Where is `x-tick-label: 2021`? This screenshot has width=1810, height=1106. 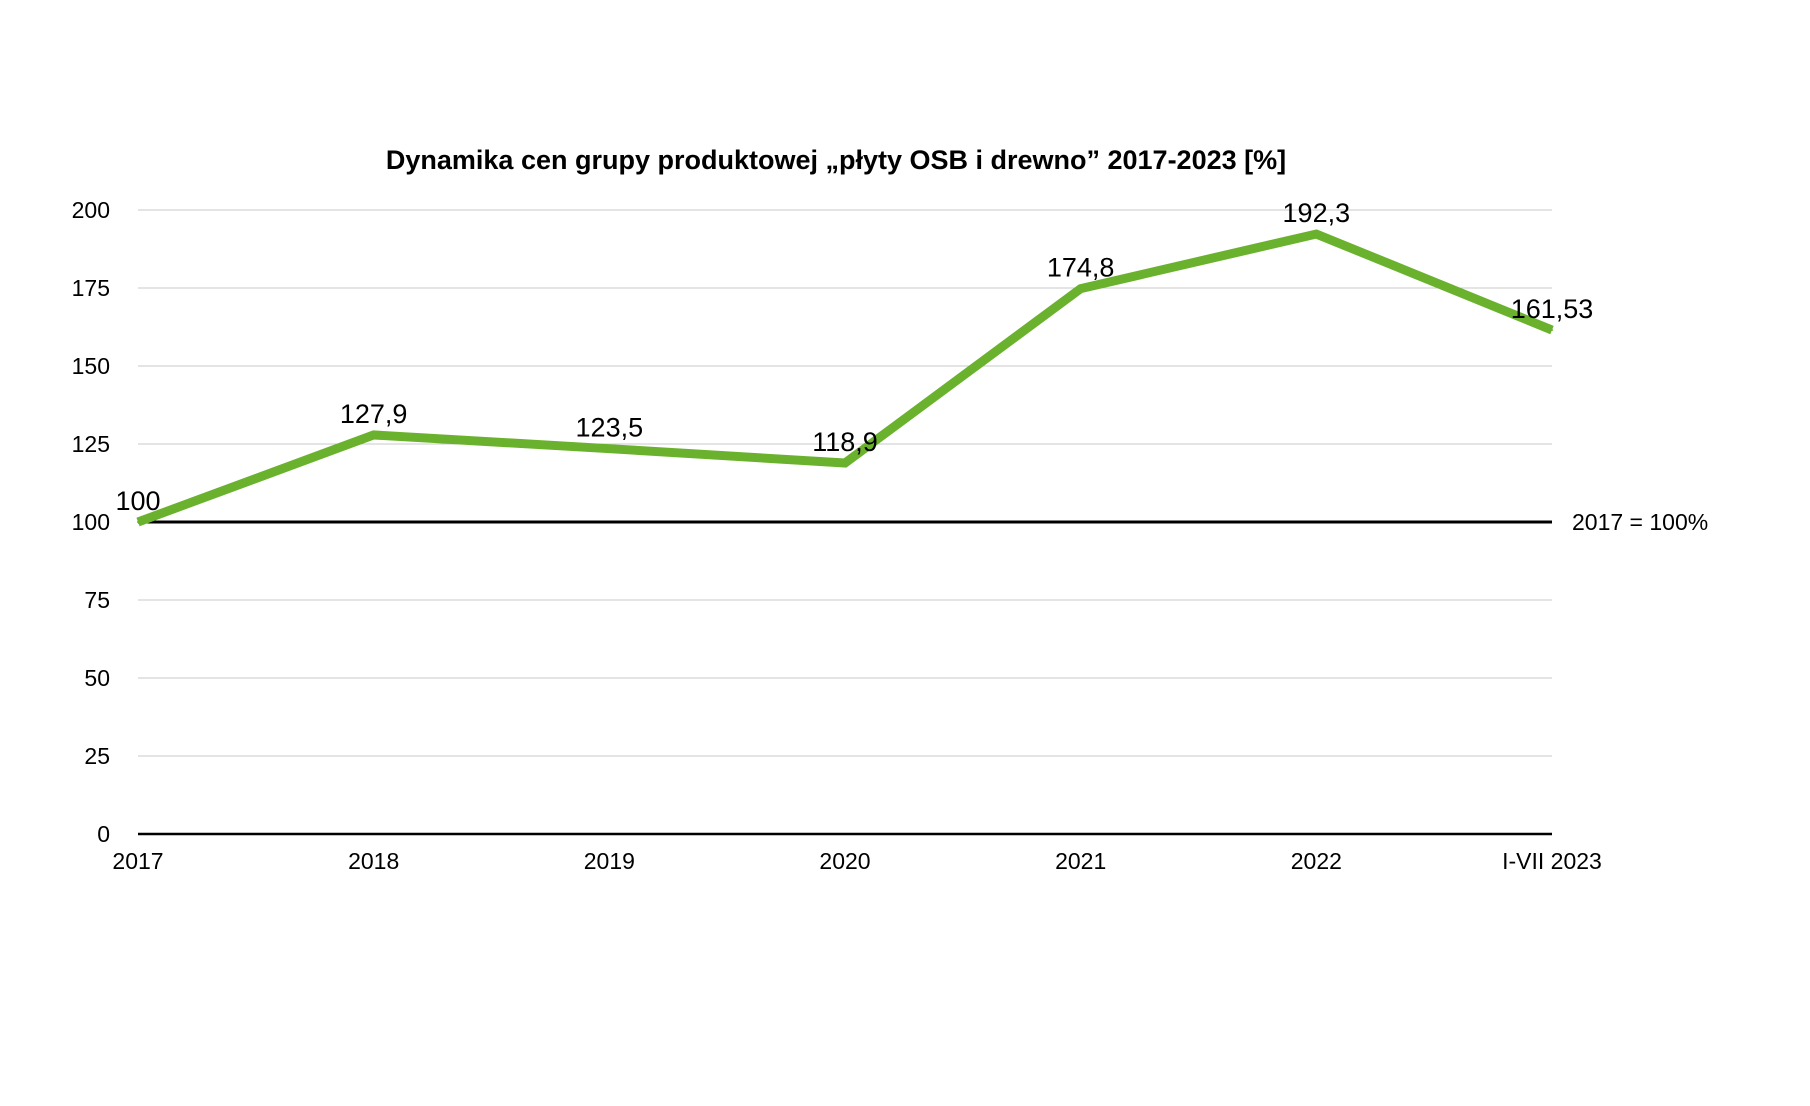 x-tick-label: 2021 is located at coordinates (1080, 861).